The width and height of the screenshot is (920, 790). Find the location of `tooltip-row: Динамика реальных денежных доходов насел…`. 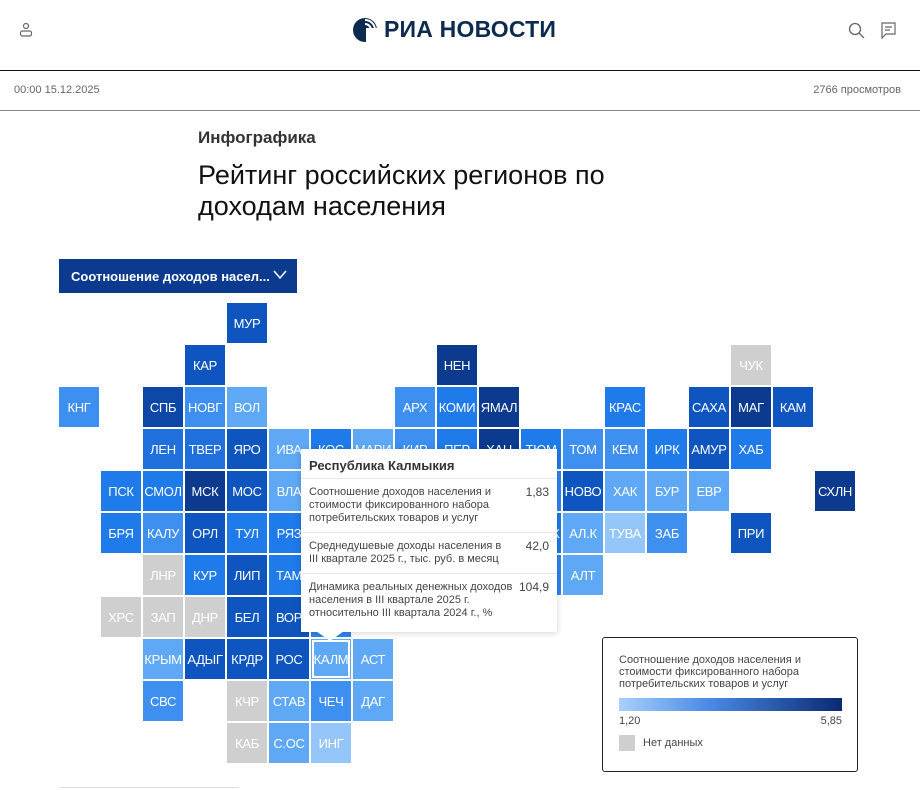

tooltip-row: Динамика реальных денежных доходов насел… is located at coordinates (429, 600).